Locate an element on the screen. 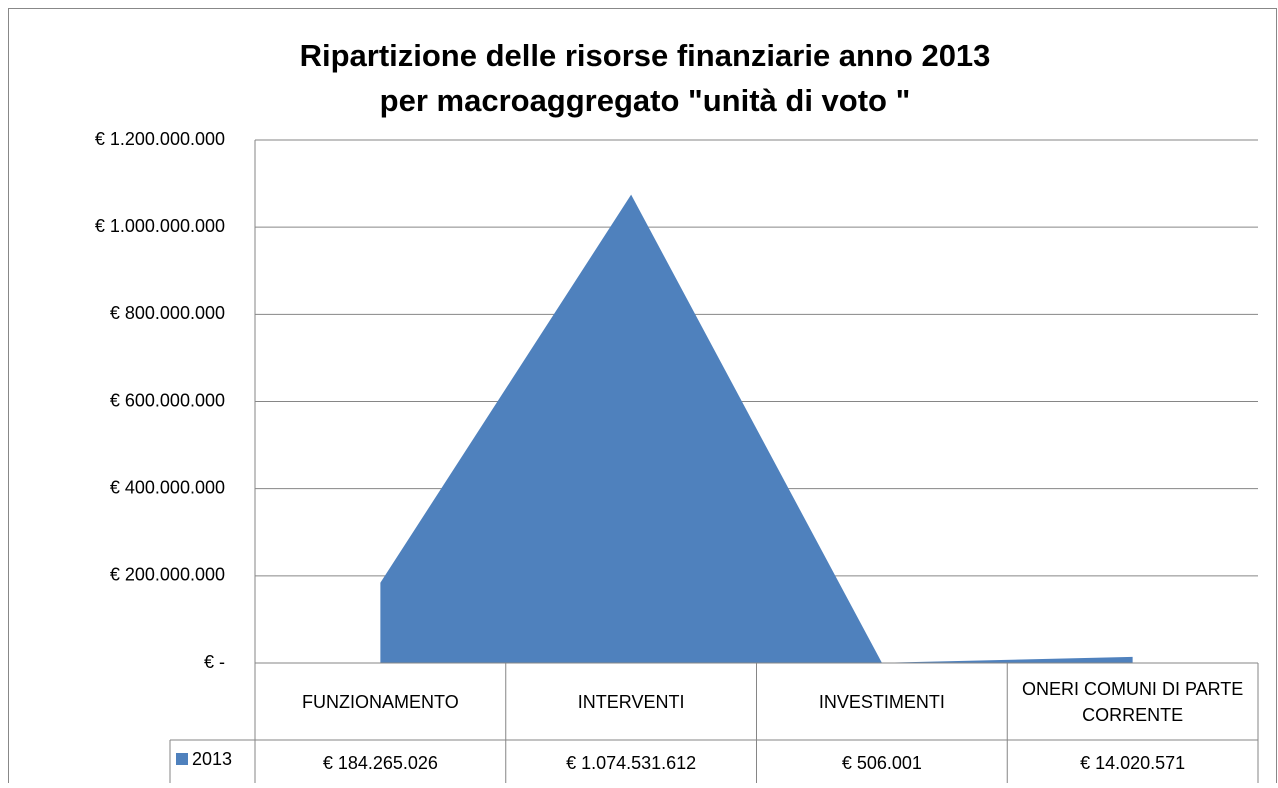 This screenshot has width=1278, height=788. x-tick-label: INTERVENTI is located at coordinates (631, 701).